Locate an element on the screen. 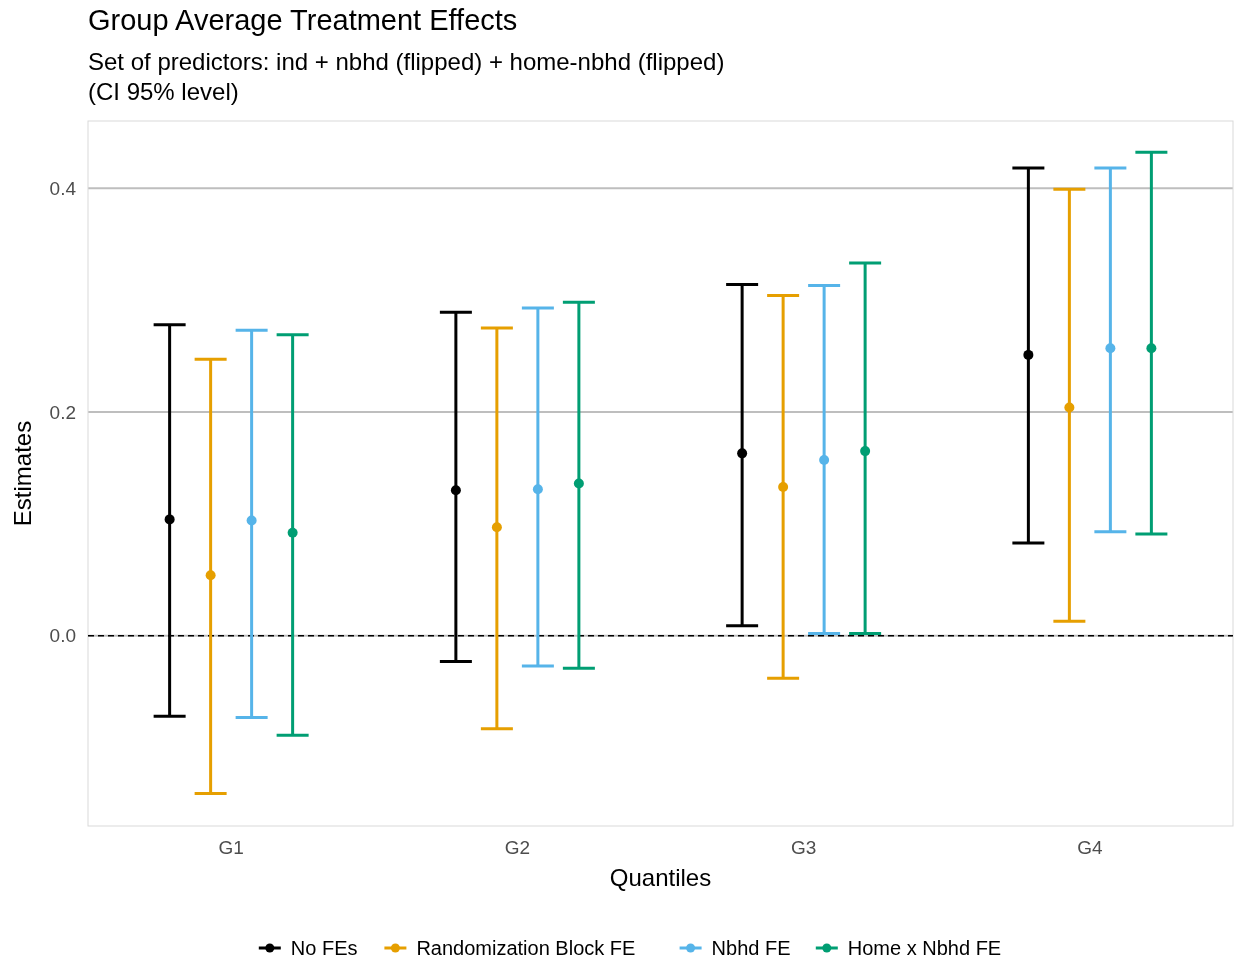 Image resolution: width=1235 pixels, height=964 pixels. y-tick-label: 0.4 is located at coordinates (63, 188).